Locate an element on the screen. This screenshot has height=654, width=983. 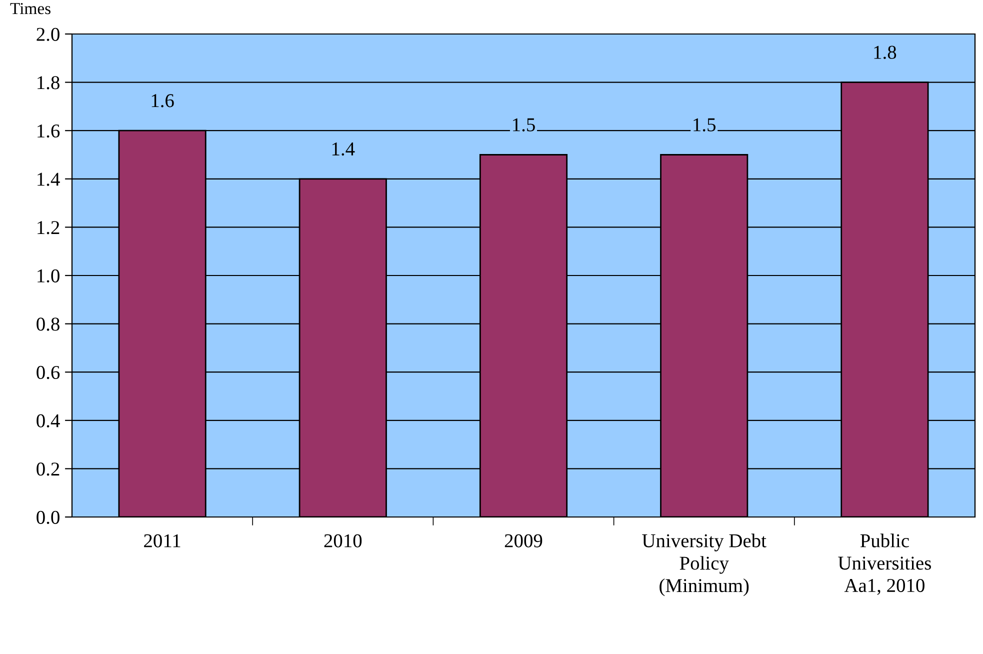
y-tick-label: 1.6 is located at coordinates (49, 131).